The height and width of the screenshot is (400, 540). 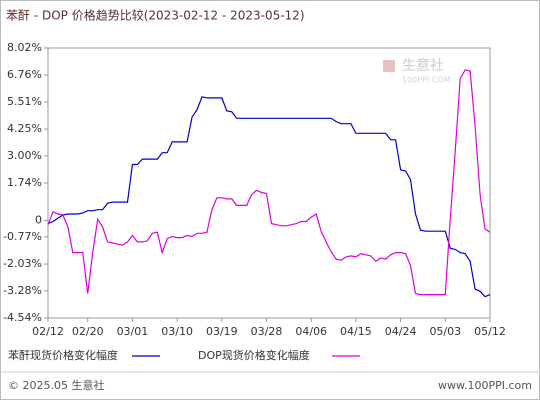 I want to click on footer-left: © 2025.05 生意社, so click(x=56, y=385).